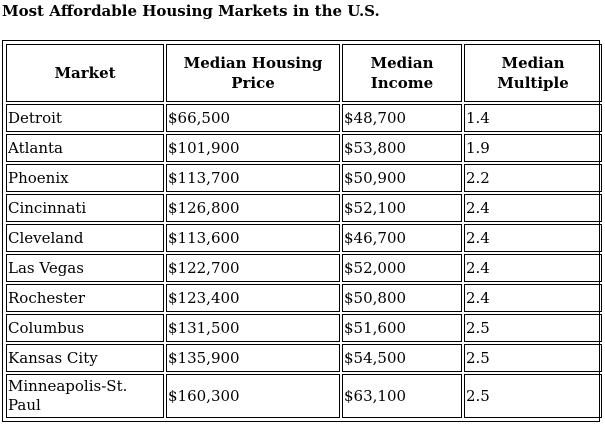 This screenshot has height=425, width=605. What do you see at coordinates (85, 268) in the screenshot?
I see `cell-market: Las Vegas` at bounding box center [85, 268].